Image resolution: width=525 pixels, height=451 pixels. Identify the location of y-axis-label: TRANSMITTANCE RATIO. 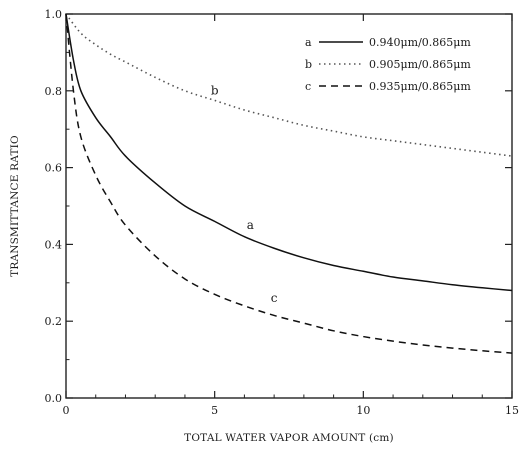
(15, 206).